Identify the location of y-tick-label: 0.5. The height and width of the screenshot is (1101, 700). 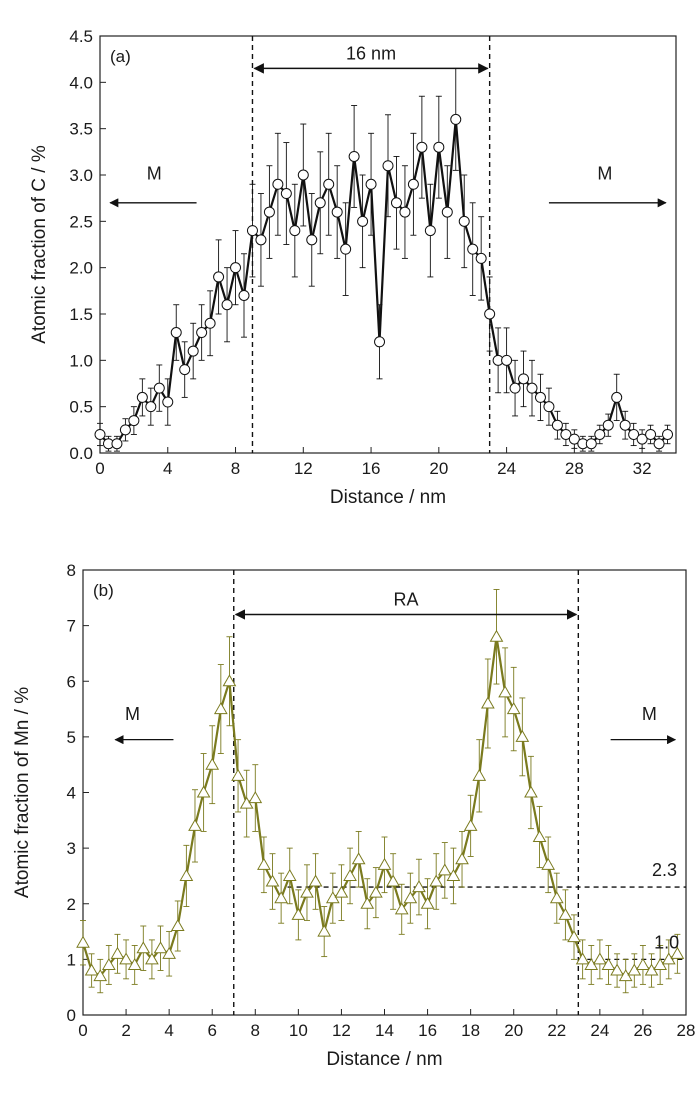
(81, 407).